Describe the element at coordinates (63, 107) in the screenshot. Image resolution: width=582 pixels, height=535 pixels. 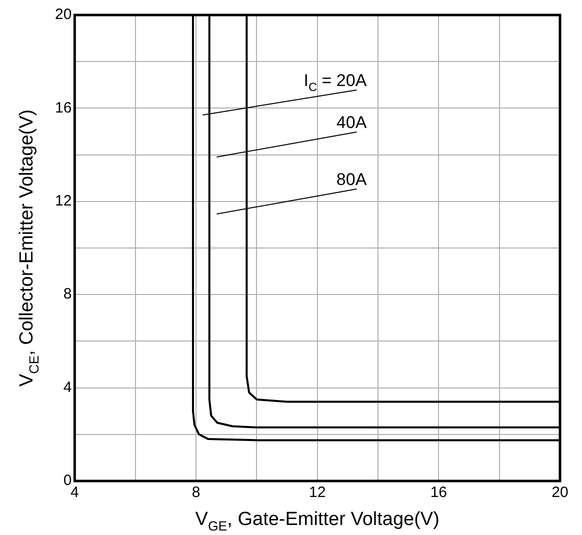
I see `y-tick-label: 16` at that location.